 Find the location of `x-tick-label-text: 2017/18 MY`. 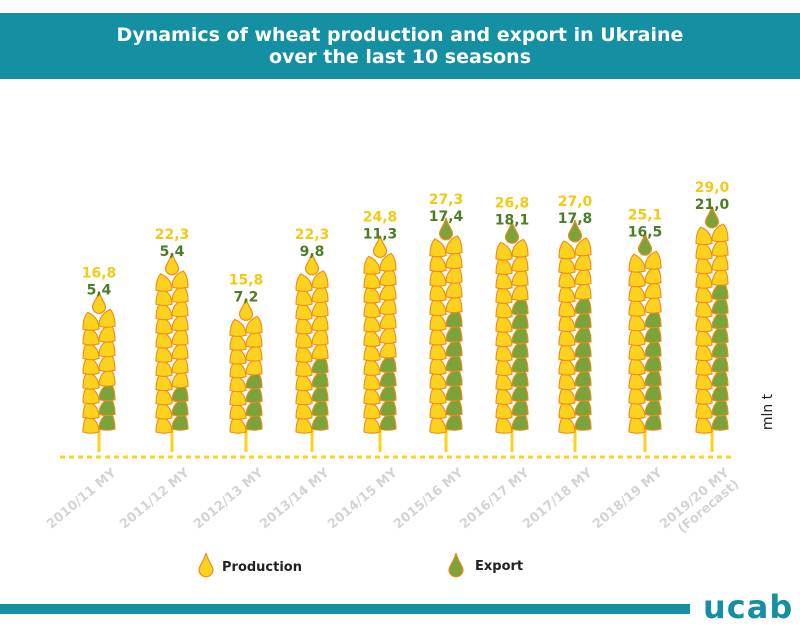

x-tick-label-text: 2017/18 MY is located at coordinates (558, 498).